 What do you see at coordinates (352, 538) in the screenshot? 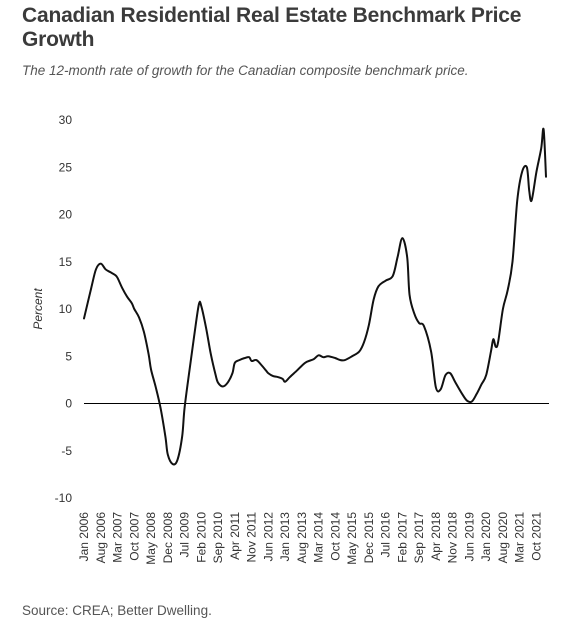
I see `x-tick-label: May 2015` at bounding box center [352, 538].